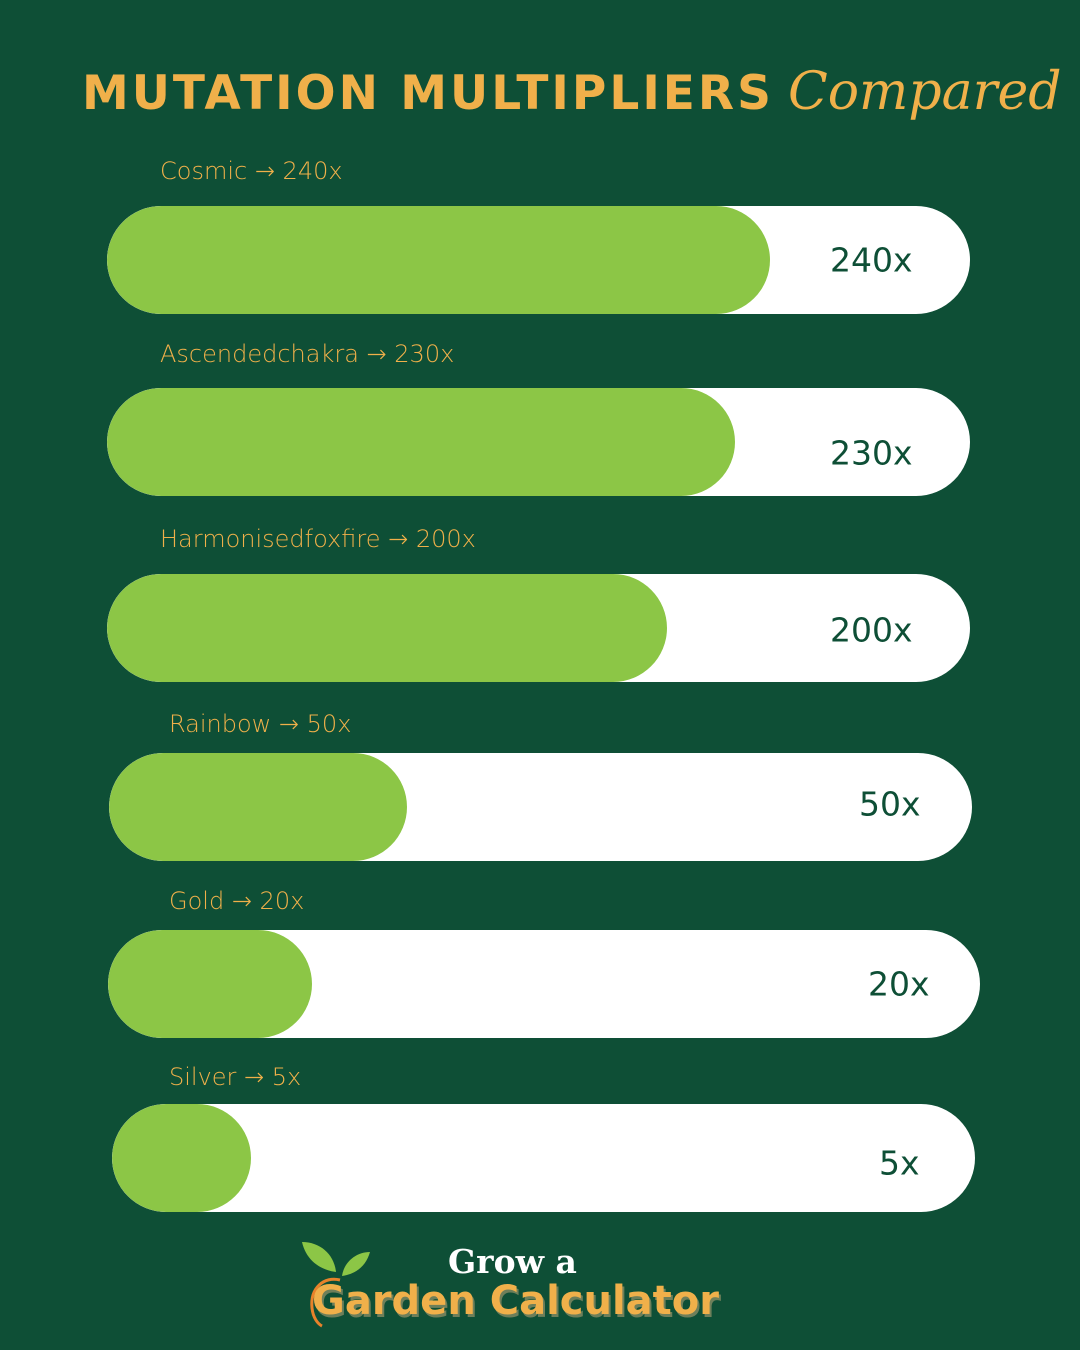  Describe the element at coordinates (871, 630) in the screenshot. I see `bar-value: 200x` at that location.